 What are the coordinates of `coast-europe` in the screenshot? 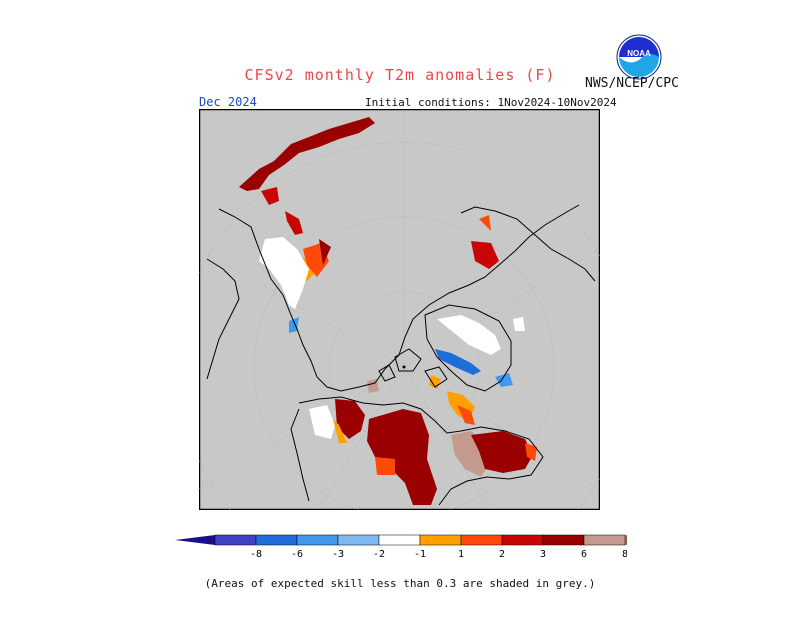 It's located at (528, 244).